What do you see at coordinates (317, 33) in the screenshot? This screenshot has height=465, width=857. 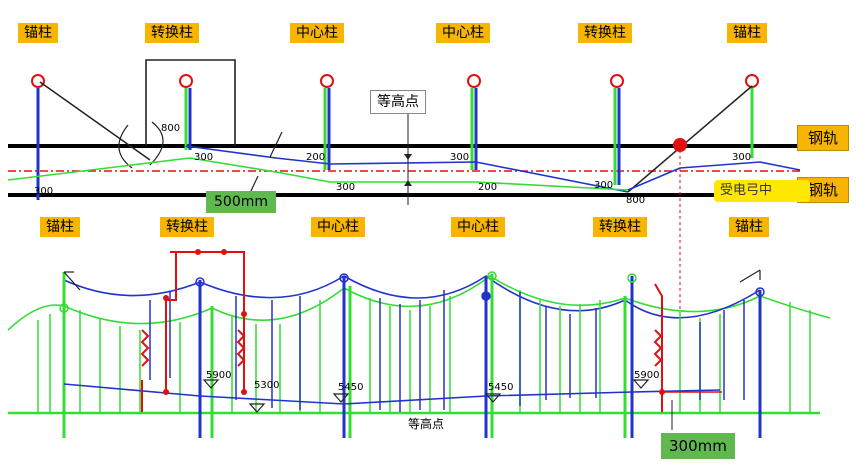 I see `top-label-center-left: 中心柱` at bounding box center [317, 33].